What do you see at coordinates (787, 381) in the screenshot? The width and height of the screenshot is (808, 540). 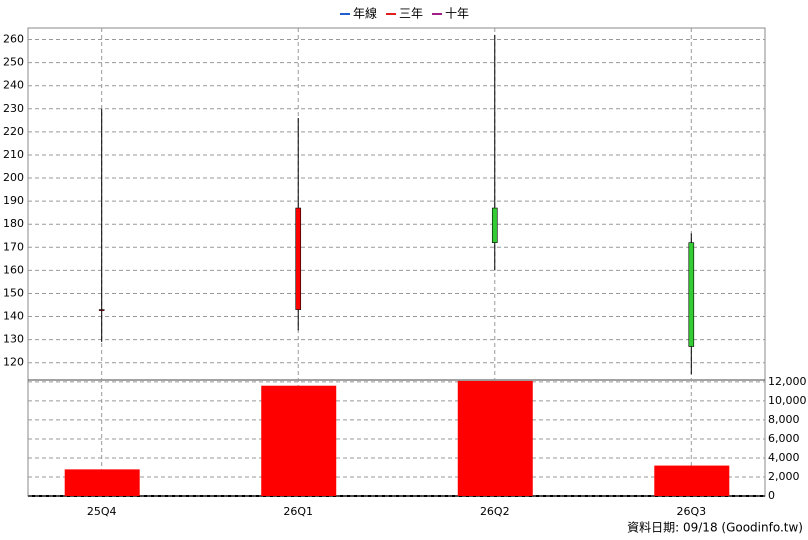 I see `y2-tick-label: 12,000` at bounding box center [787, 381].